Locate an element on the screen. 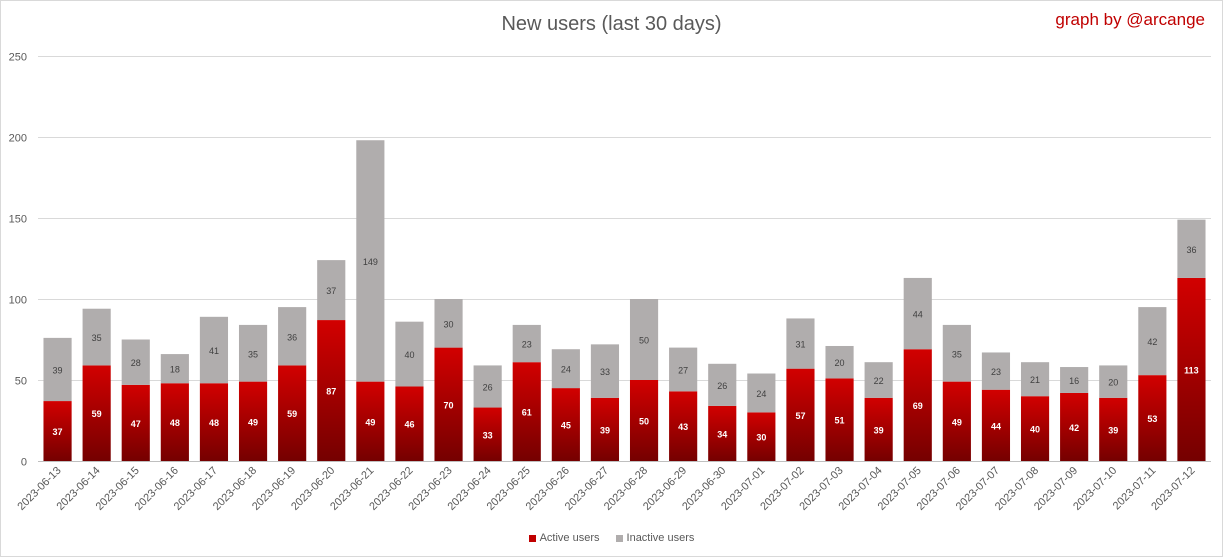 The image size is (1223, 557). data-label-inactive: 28 is located at coordinates (136, 363).